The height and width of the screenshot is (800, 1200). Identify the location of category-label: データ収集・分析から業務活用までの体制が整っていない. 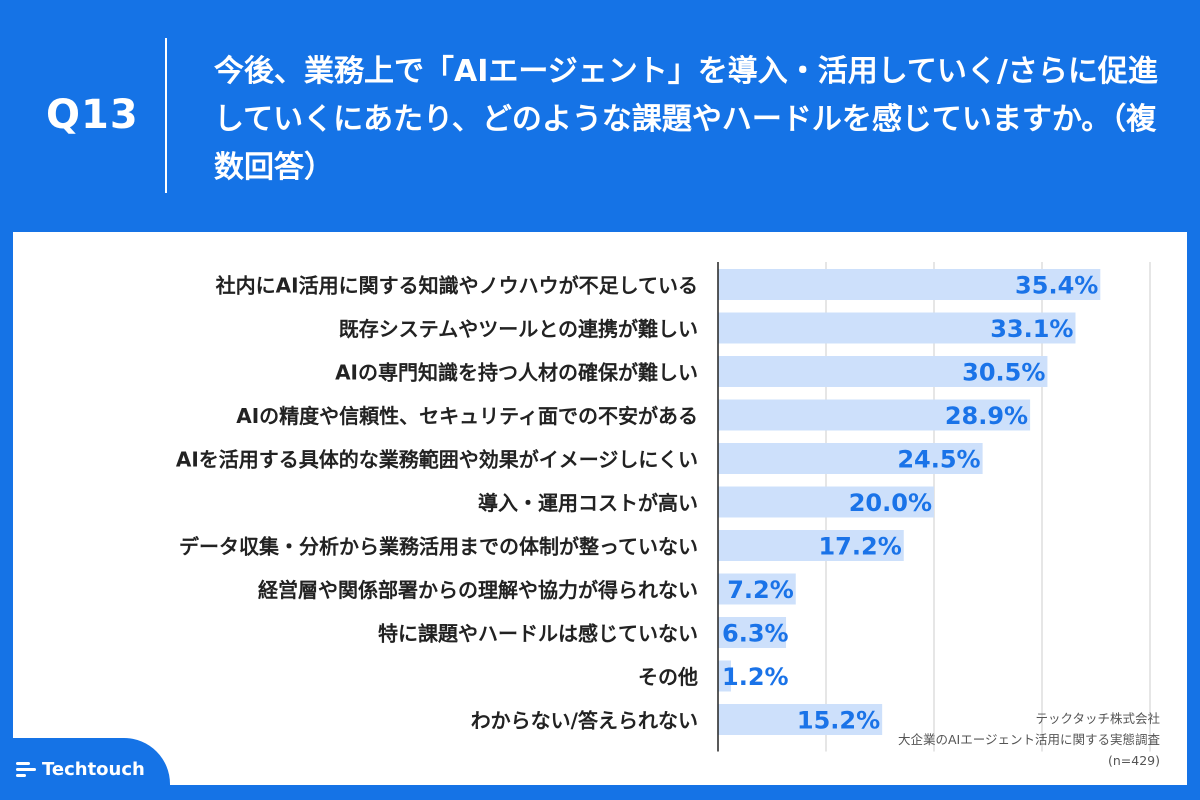
(438, 547).